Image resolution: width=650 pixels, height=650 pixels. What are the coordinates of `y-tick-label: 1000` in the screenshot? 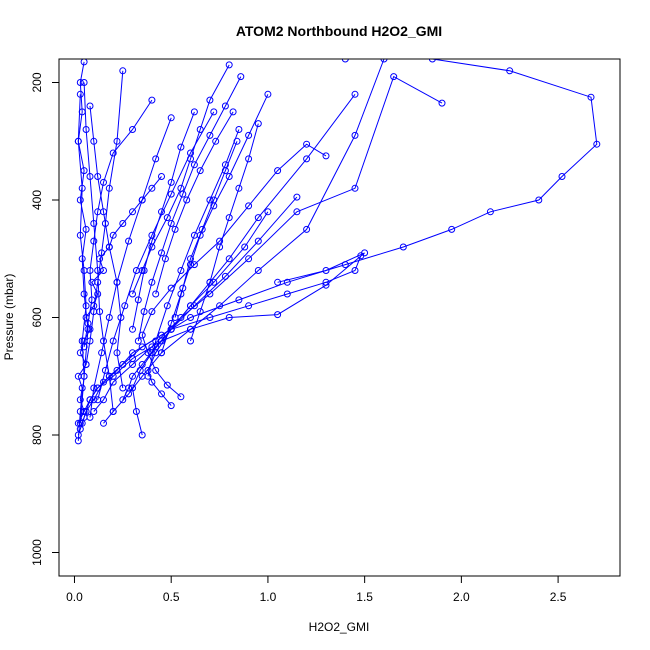 It's located at (37, 552).